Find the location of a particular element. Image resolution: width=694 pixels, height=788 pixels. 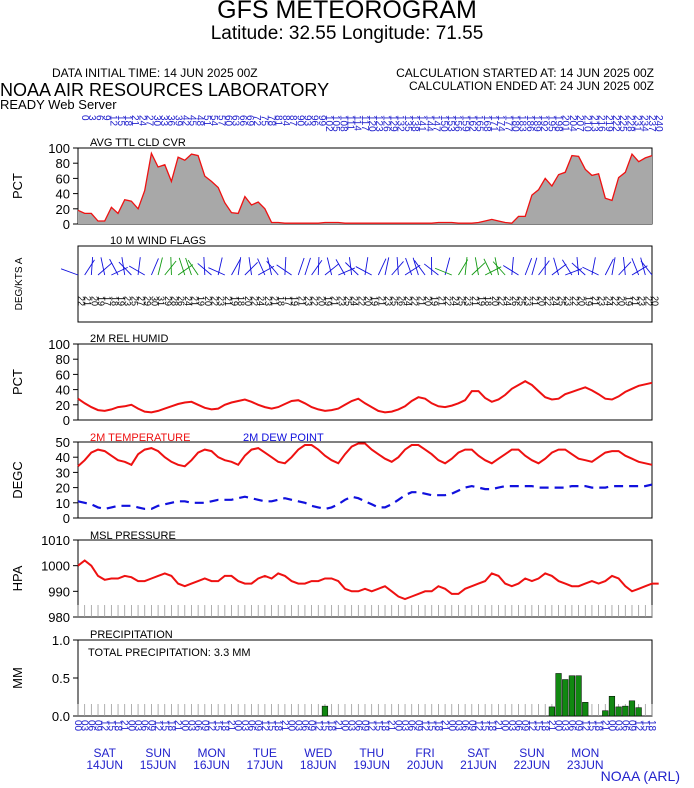

forecast-hour-label: 144 is located at coordinates (428, 123).